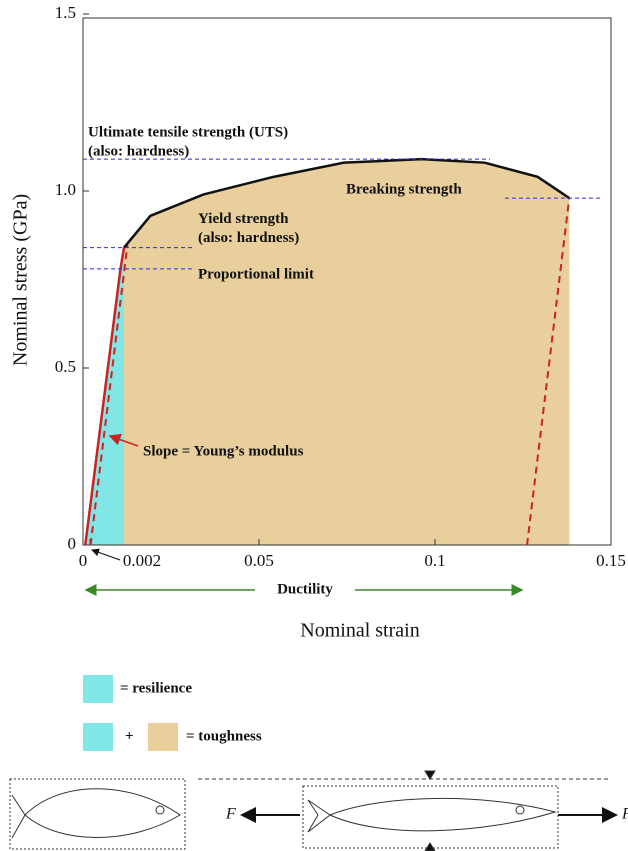 Image resolution: width=628 pixels, height=851 pixels. I want to click on stress-strain-curve, so click(346, 203).